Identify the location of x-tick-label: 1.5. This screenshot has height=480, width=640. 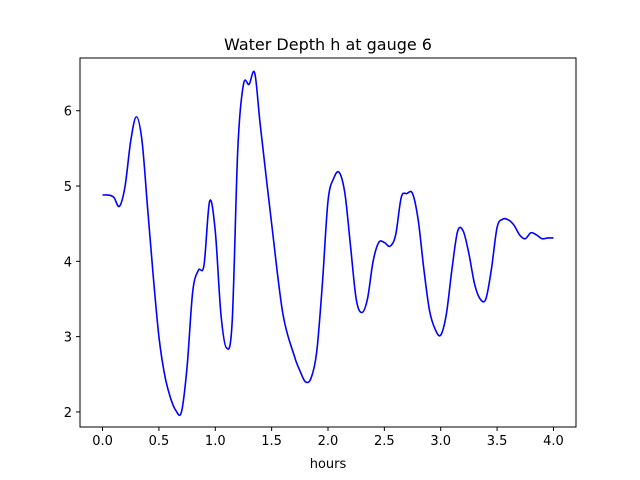
(271, 441).